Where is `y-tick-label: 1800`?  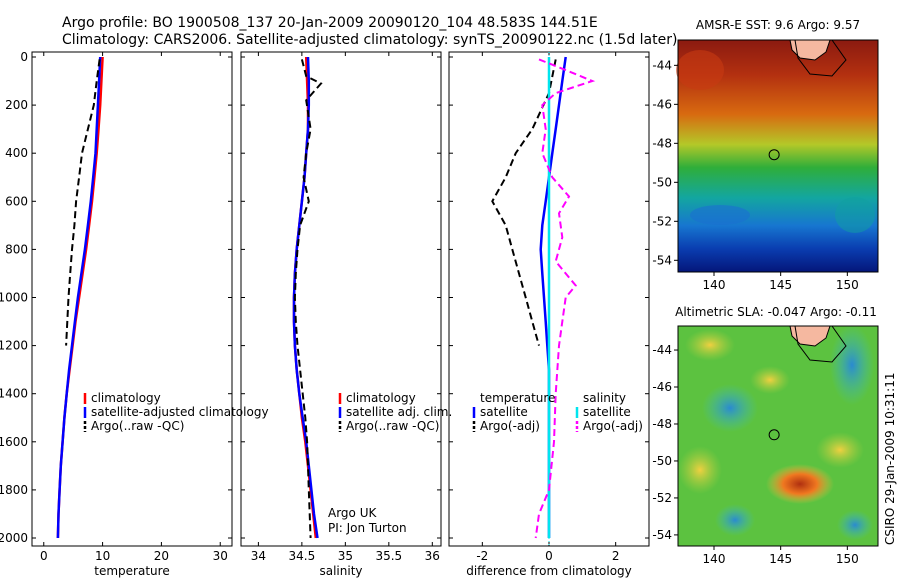
y-tick-label: 1800 is located at coordinates (14, 490).